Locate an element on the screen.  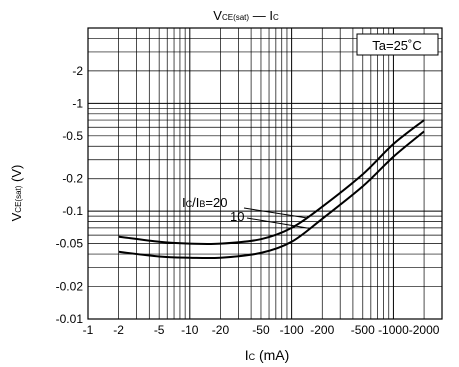
x-tick-label: -100 is located at coordinates (292, 330).